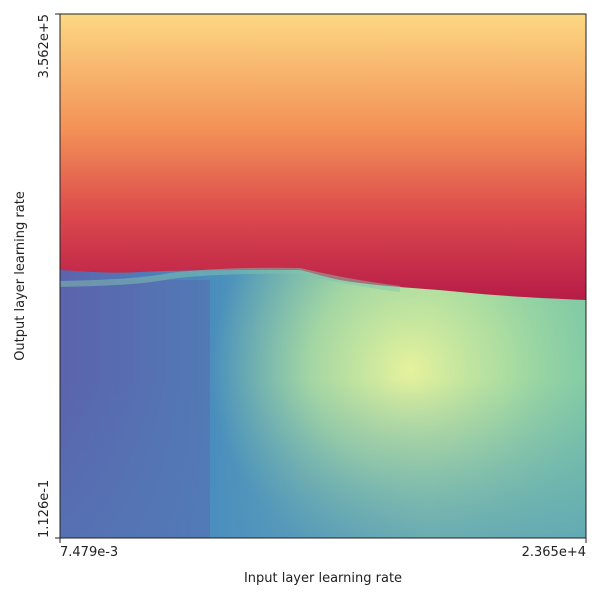  Describe the element at coordinates (89, 552) in the screenshot. I see `x-tick-label: 7.479e-3` at that location.